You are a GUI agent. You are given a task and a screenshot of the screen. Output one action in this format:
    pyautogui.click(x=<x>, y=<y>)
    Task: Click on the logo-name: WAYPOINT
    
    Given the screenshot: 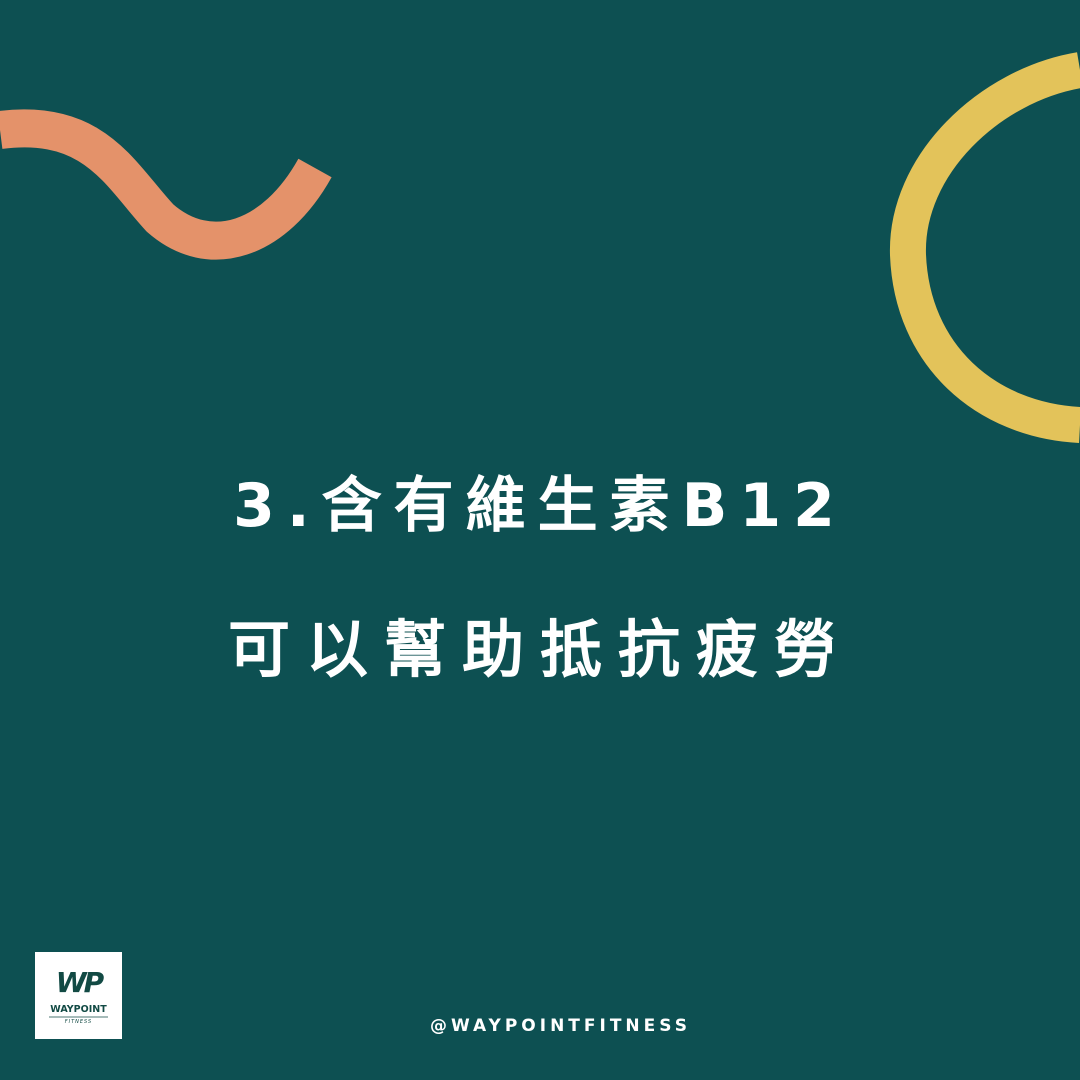 What is the action you would take?
    pyautogui.click(x=78, y=1009)
    